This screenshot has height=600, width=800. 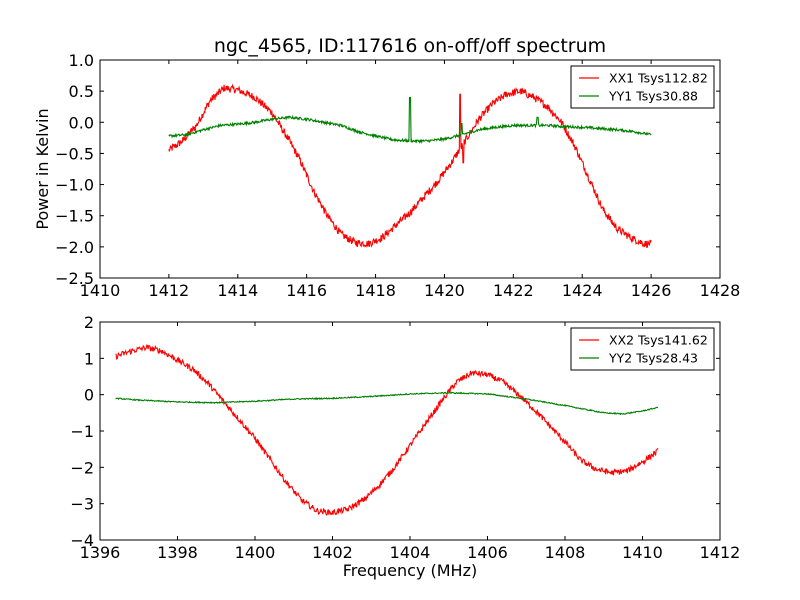 I want to click on chart-title: ngc_4565, ID:117616 on-off/off spectrum, so click(x=410, y=46).